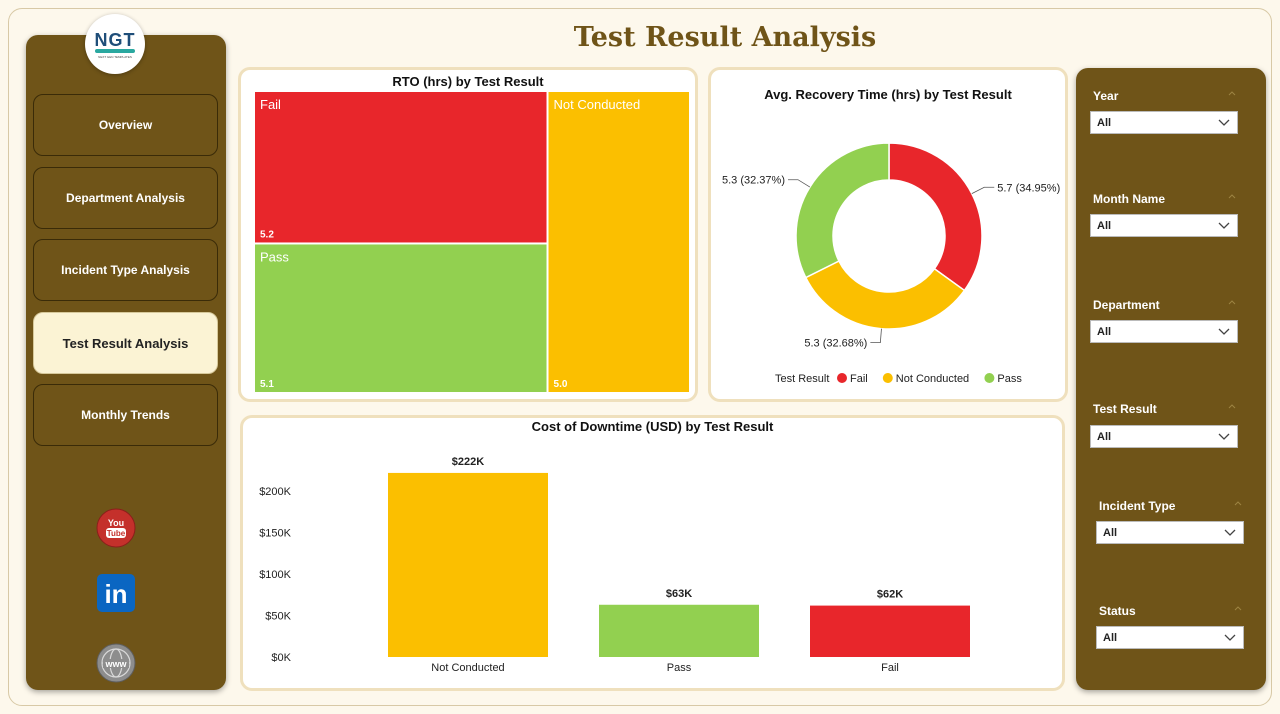 The height and width of the screenshot is (714, 1280). I want to click on treemap-tile-pass, so click(401, 318).